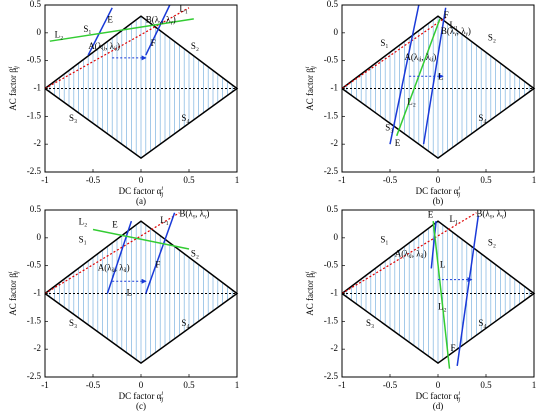 The width and height of the screenshot is (550, 413). Describe the element at coordinates (141, 406) in the screenshot. I see `panel-caption: (c)` at that location.